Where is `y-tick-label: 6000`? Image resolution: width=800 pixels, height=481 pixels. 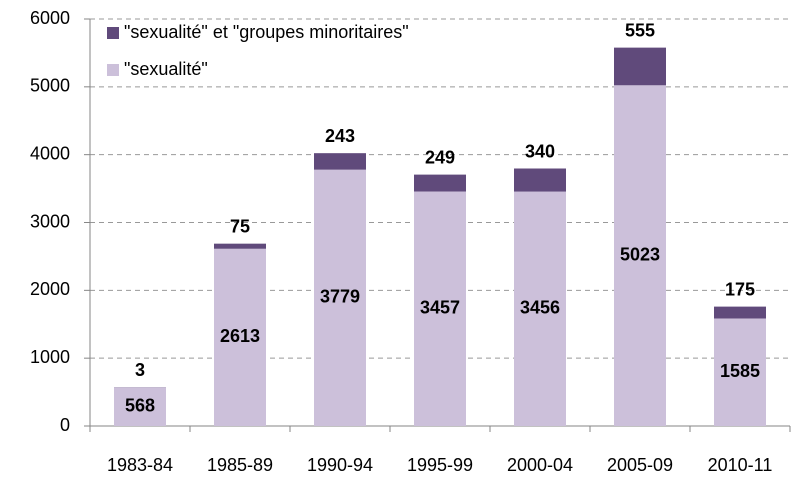
y-tick-label: 6000 is located at coordinates (50, 18).